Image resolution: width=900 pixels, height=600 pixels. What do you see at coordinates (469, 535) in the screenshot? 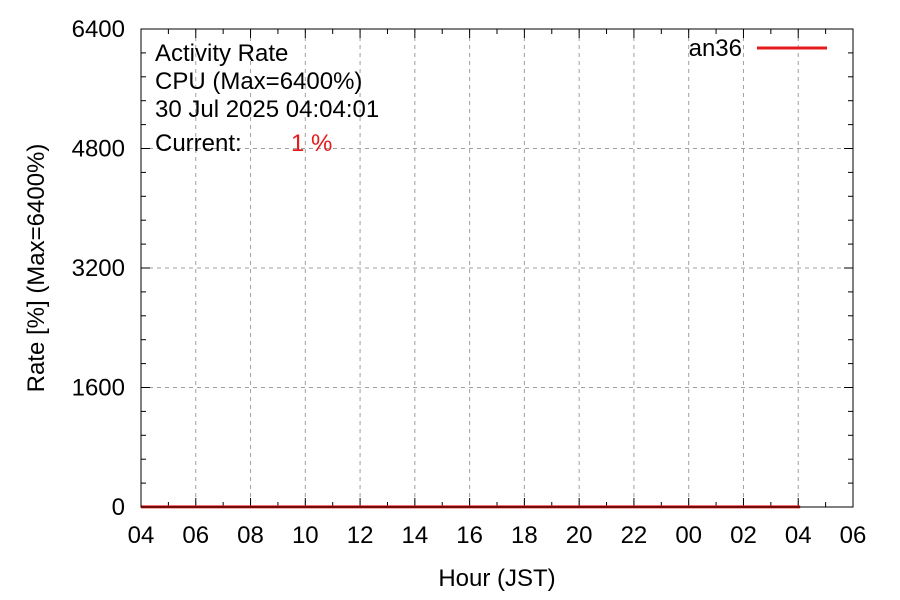
I see `x-tick-label: 16` at bounding box center [469, 535].